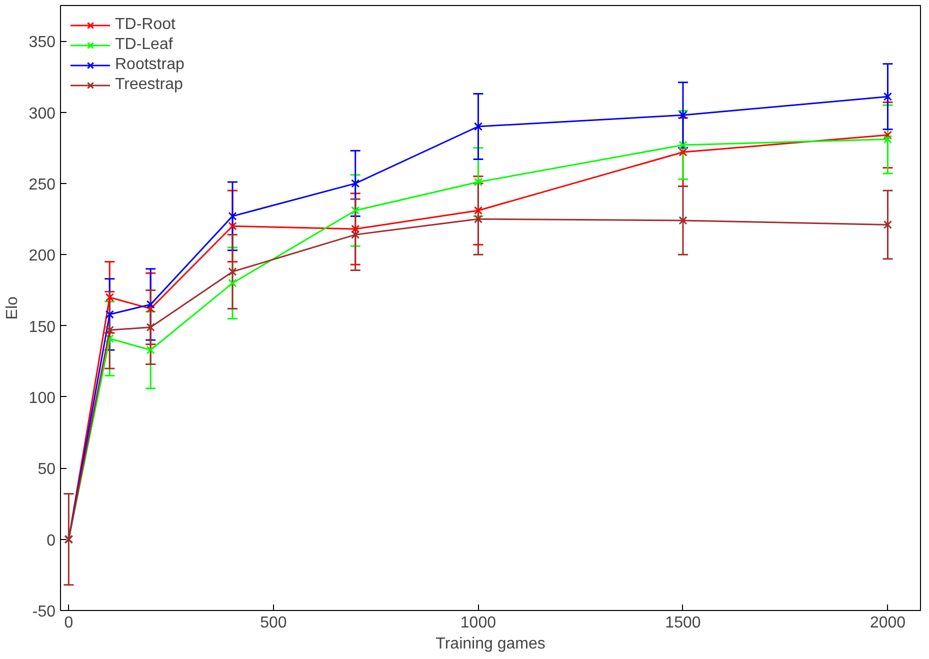 This screenshot has width=929, height=659. I want to click on y-tick-label: 150, so click(42, 327).